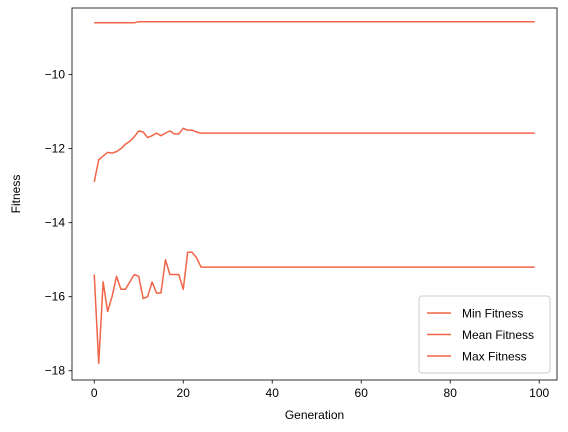 This screenshot has width=568, height=432. Describe the element at coordinates (539, 393) in the screenshot. I see `x-tick-label: 100` at that location.